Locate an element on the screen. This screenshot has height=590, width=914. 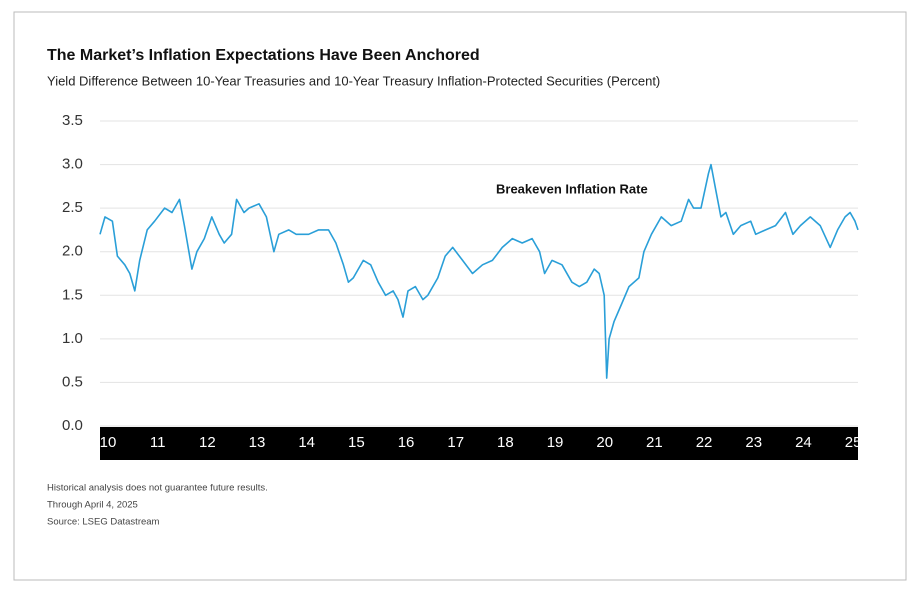
x-tick-label: 23 is located at coordinates (753, 442).